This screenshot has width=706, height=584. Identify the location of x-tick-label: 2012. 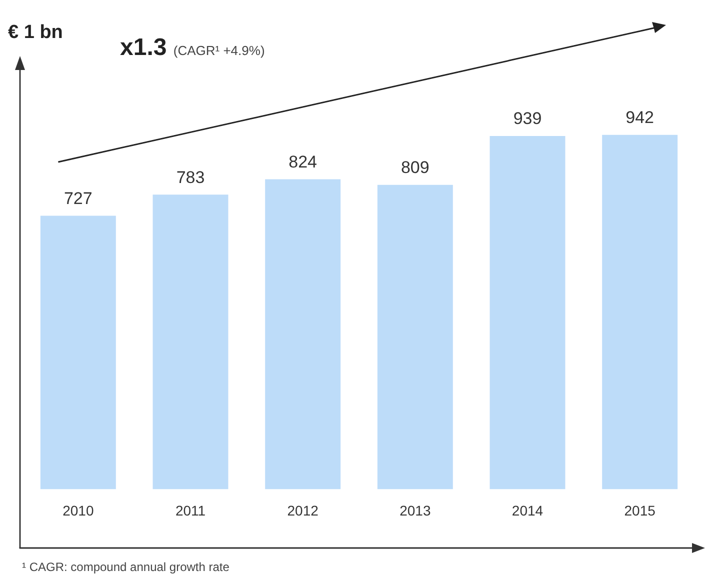
(303, 510).